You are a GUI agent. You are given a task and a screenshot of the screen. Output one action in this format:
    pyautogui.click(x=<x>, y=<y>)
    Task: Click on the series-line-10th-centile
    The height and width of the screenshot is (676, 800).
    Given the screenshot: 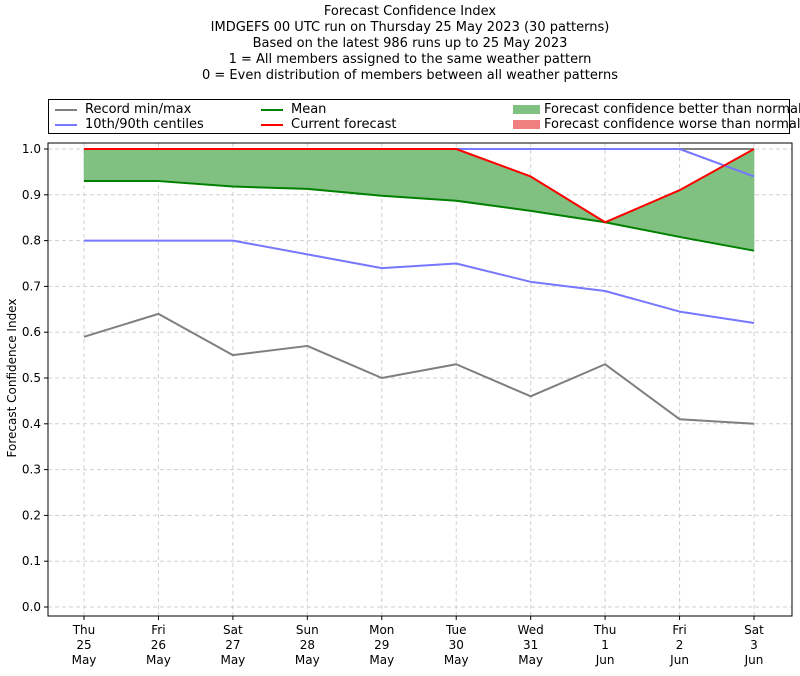 What is the action you would take?
    pyautogui.click(x=419, y=282)
    